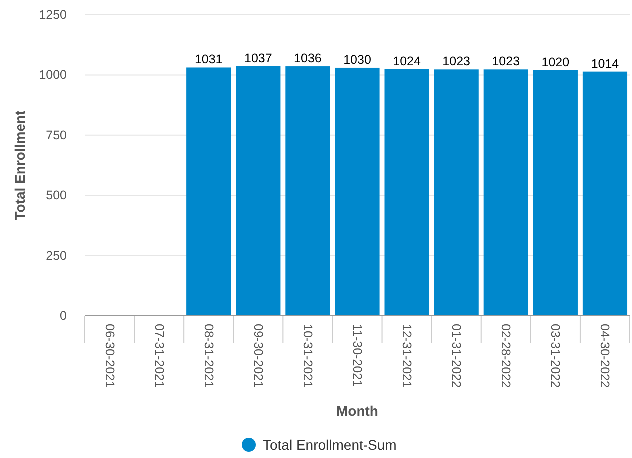  Describe the element at coordinates (555, 356) in the screenshot. I see `x-tick-label: 03-31-2022` at that location.